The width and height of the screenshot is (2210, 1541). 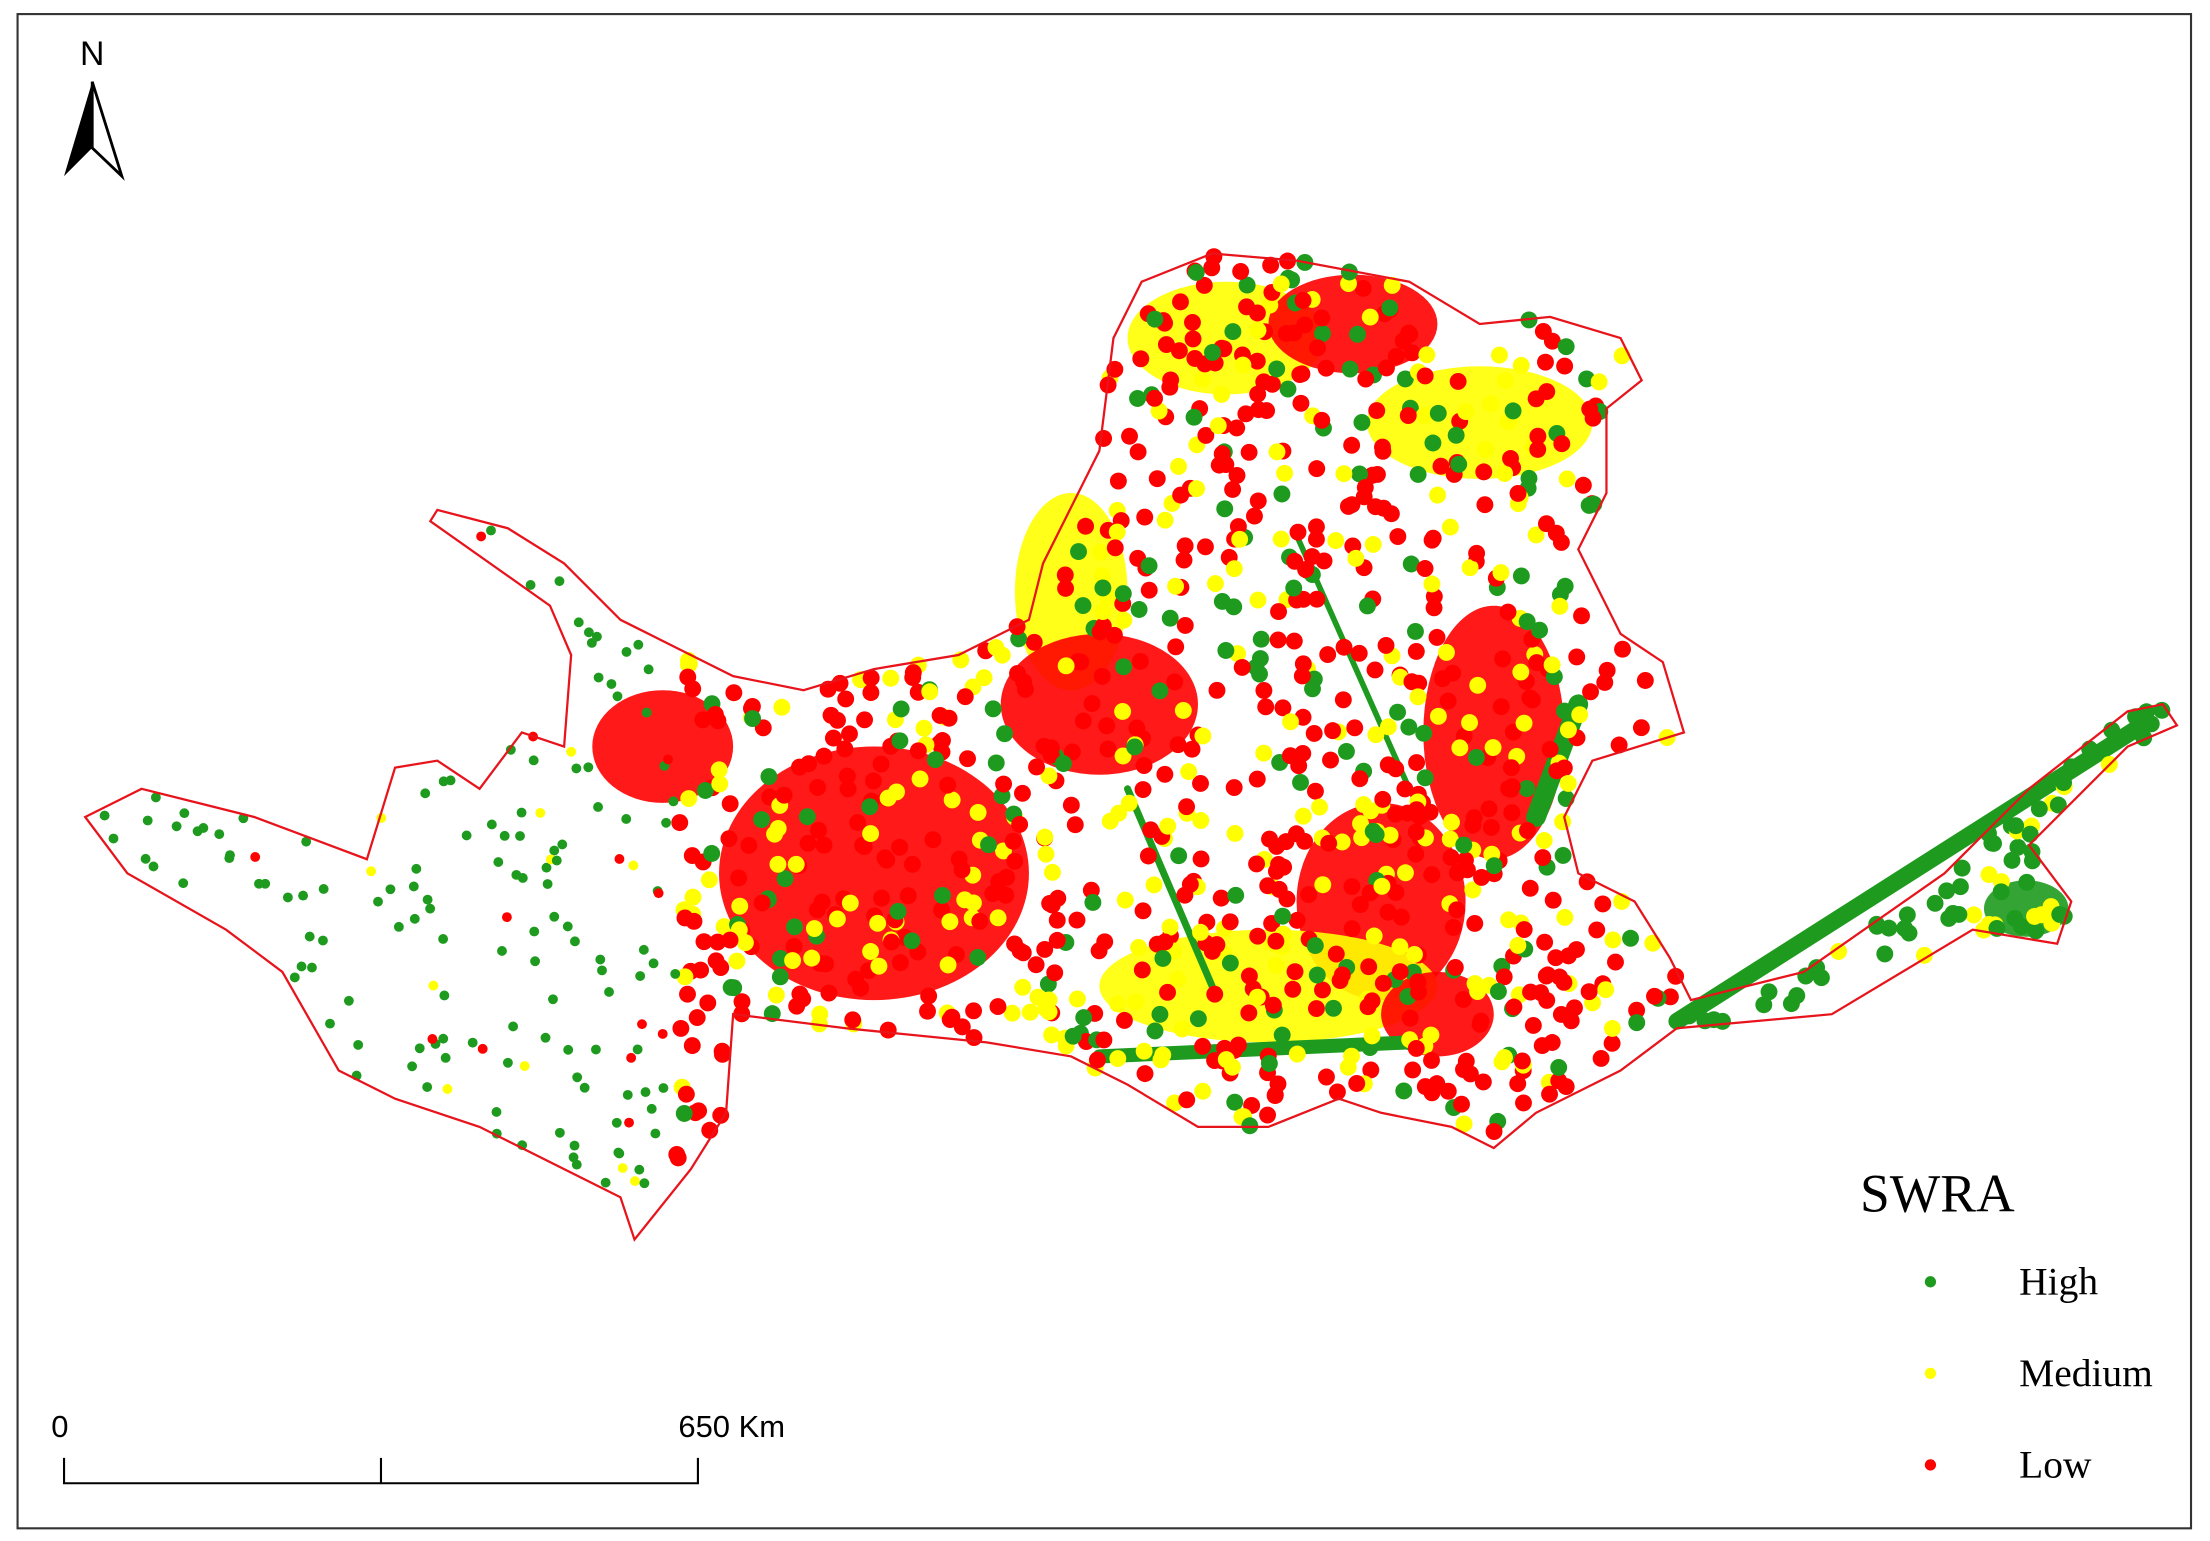 I want to click on scale-label: 0, so click(x=59, y=1426).